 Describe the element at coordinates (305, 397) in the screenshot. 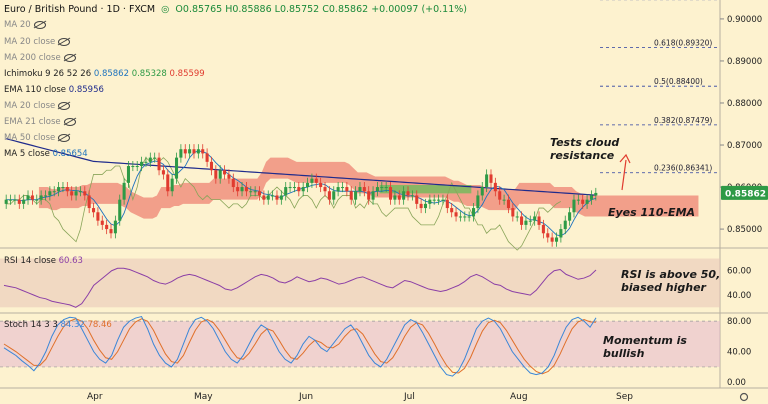

I see `x-tick-label: Jun` at that location.